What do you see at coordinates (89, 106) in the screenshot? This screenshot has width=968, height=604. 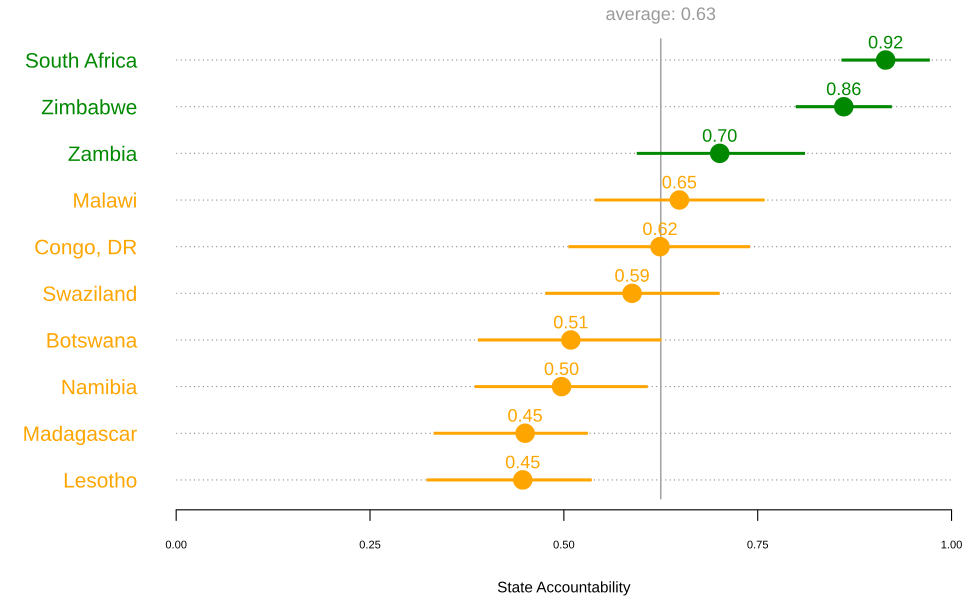 I see `y-tick-label: Zimbabwe` at bounding box center [89, 106].